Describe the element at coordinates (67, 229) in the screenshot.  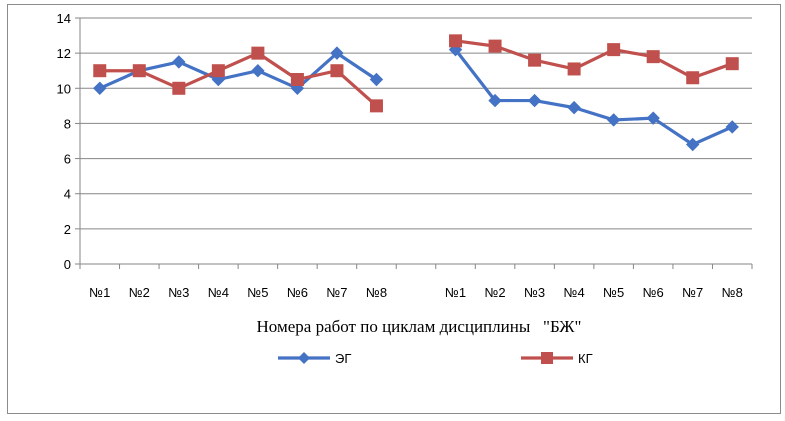
I see `y-tick-label: 2` at that location.